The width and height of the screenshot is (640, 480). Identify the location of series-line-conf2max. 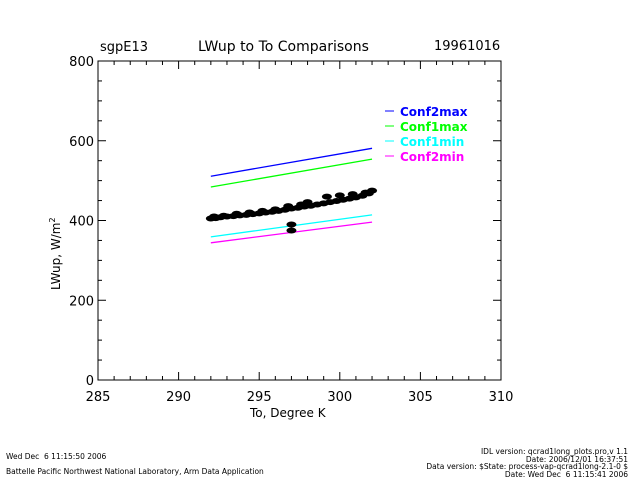
(291, 162).